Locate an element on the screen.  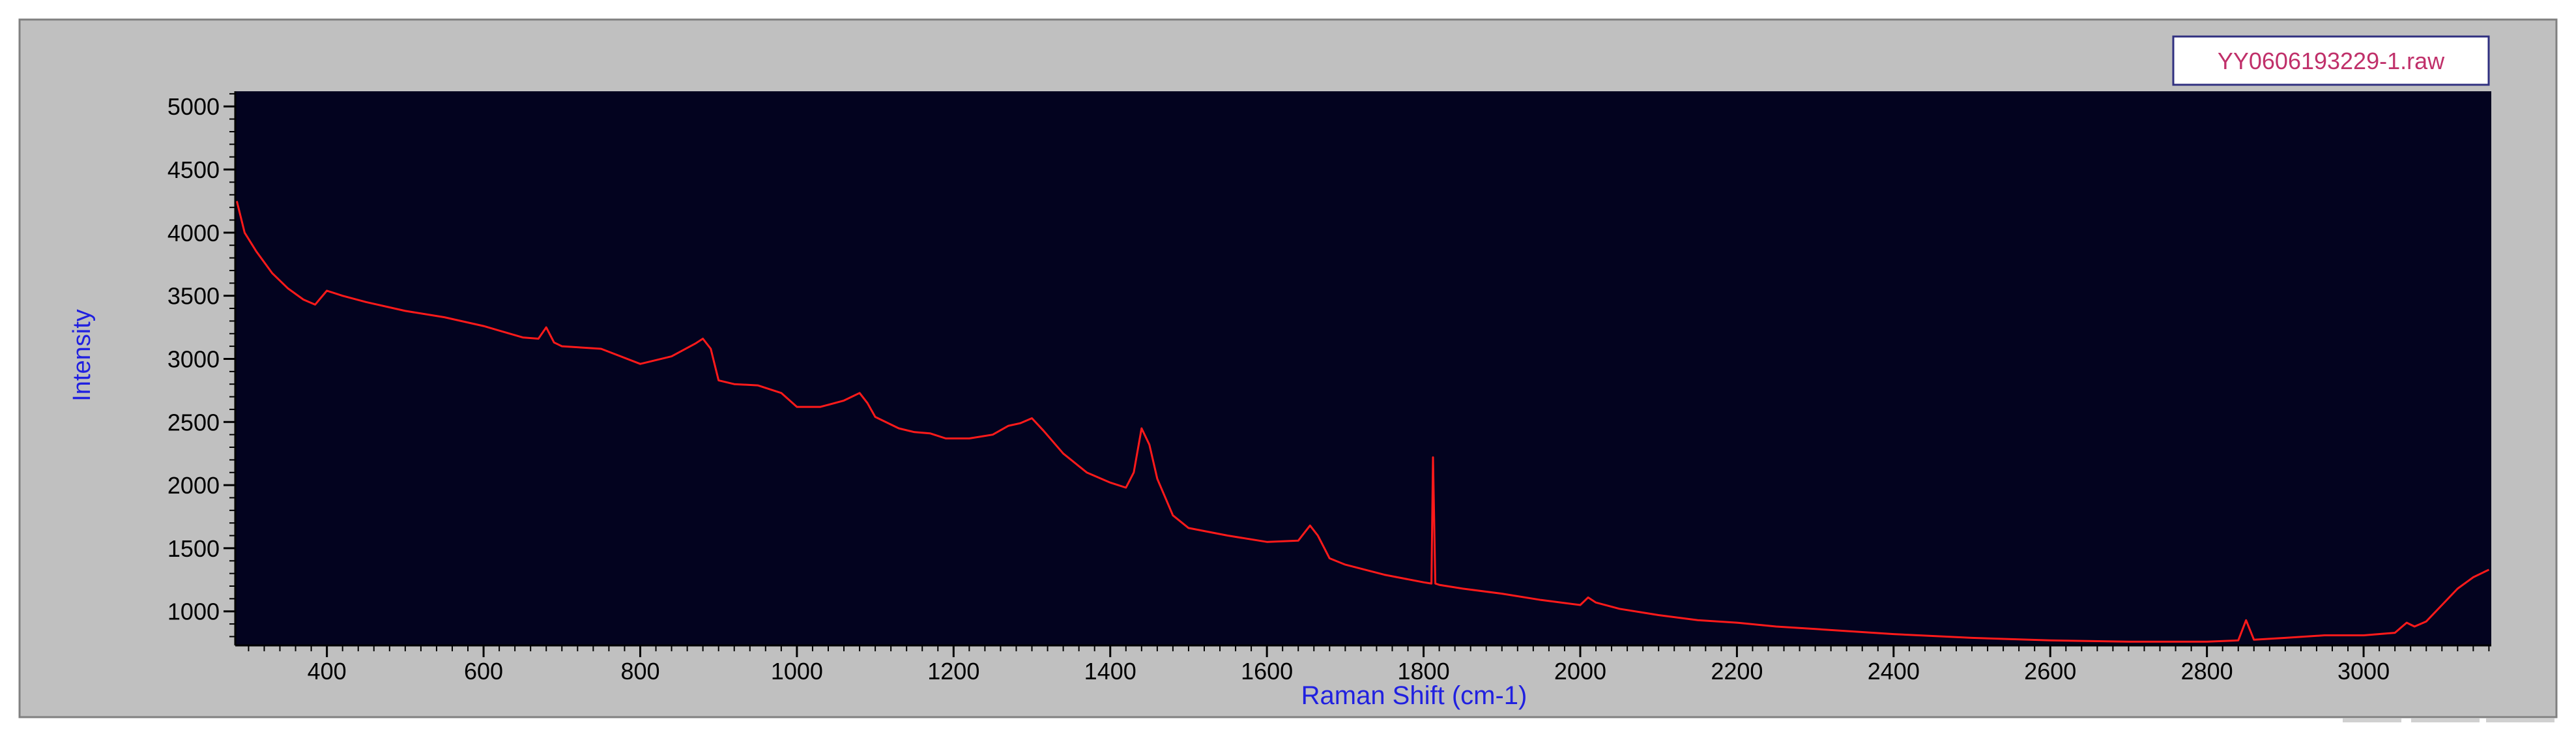
y-tick-label: 5000 is located at coordinates (194, 106).